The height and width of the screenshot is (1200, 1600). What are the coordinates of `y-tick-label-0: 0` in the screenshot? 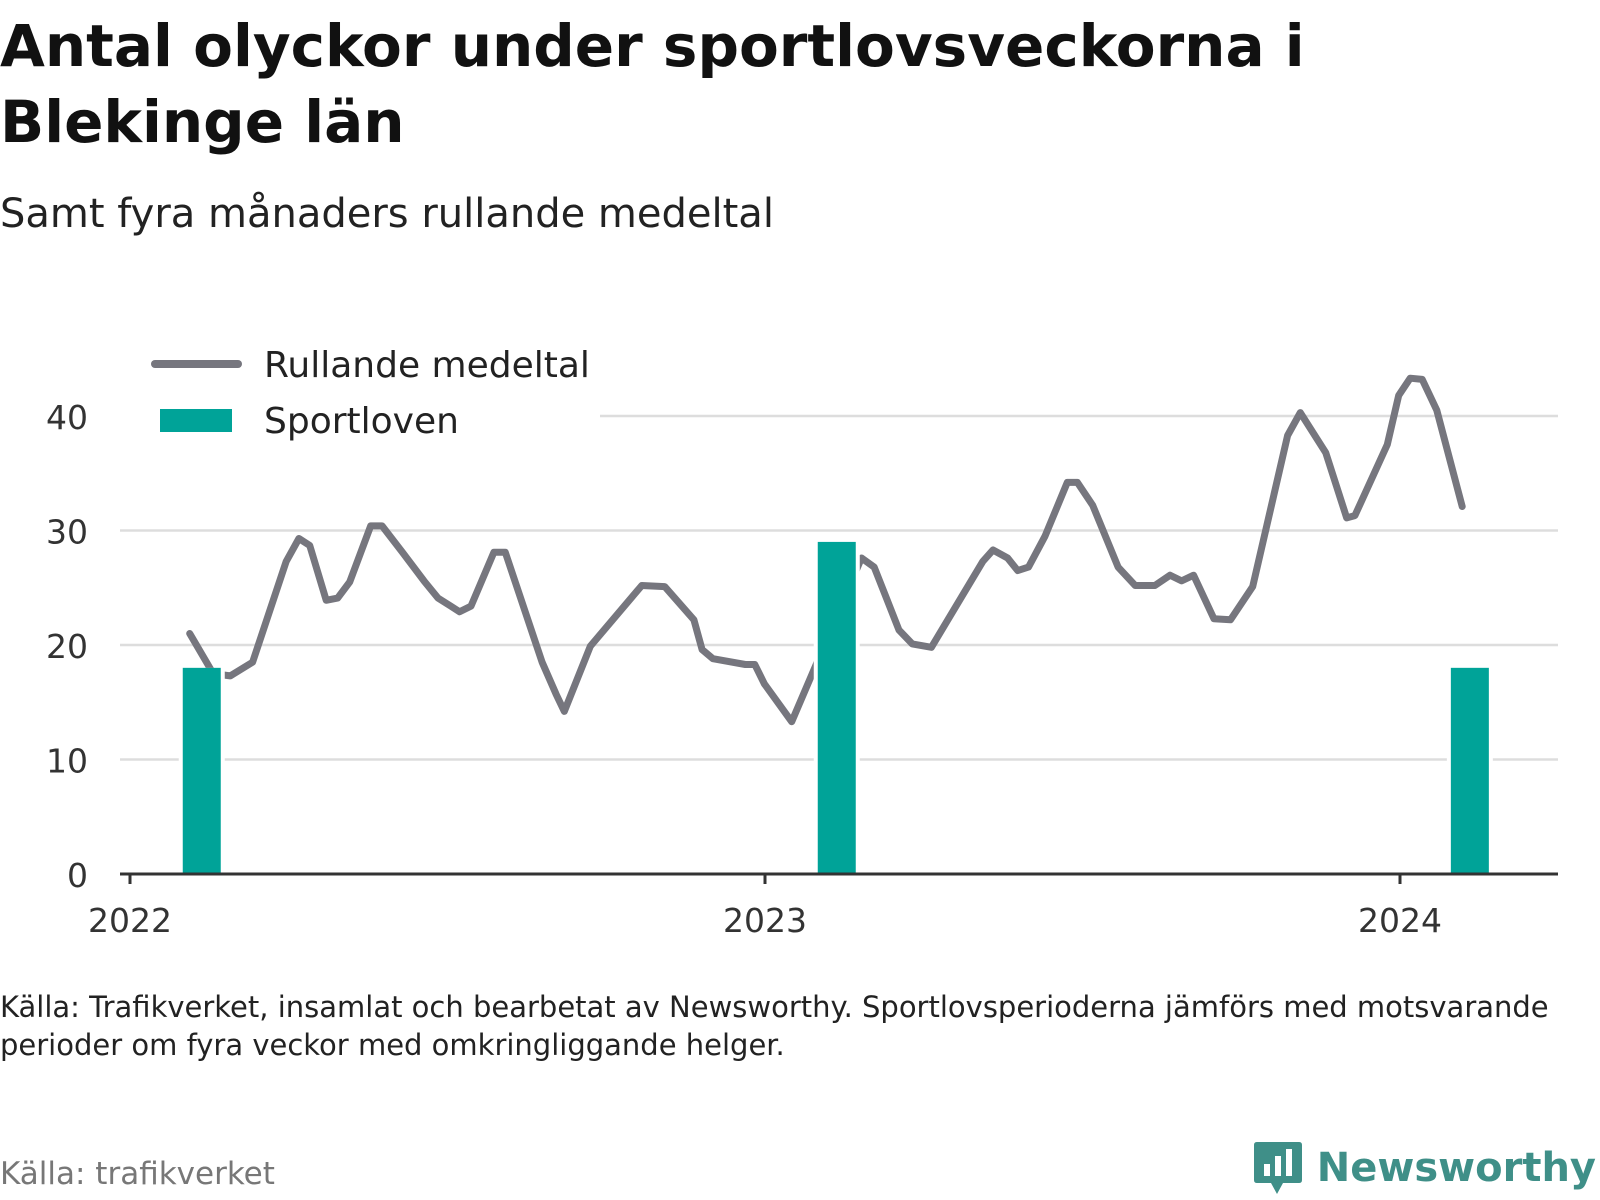 It's located at (77, 875).